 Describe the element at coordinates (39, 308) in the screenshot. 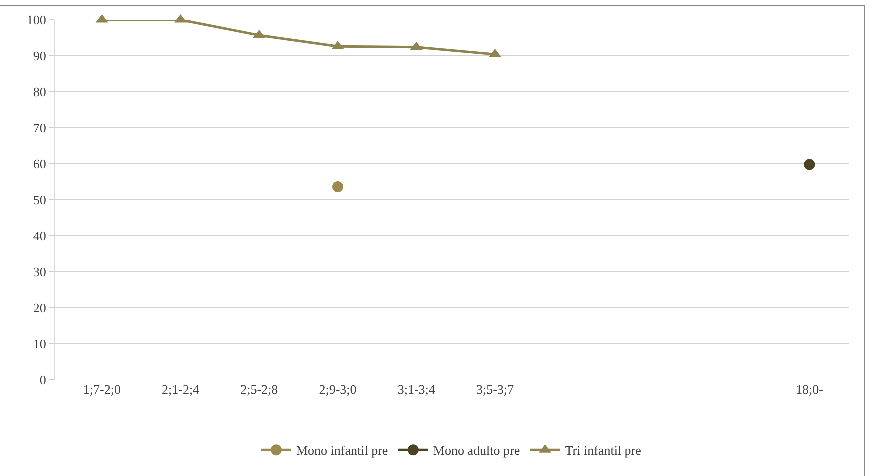

I see `y-tick-label: 20` at that location.